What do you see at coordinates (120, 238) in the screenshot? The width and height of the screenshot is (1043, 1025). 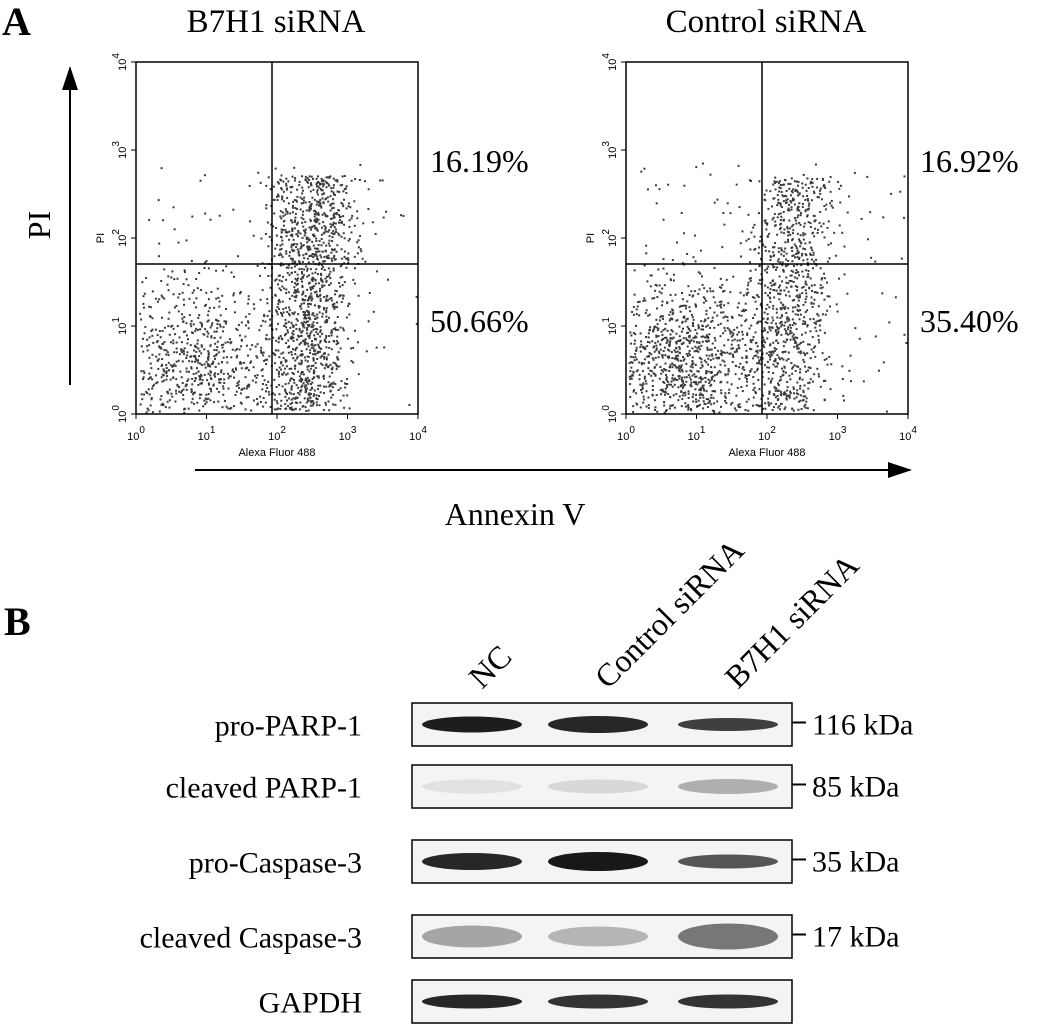 I see `y-tick-label: 102` at bounding box center [120, 238].